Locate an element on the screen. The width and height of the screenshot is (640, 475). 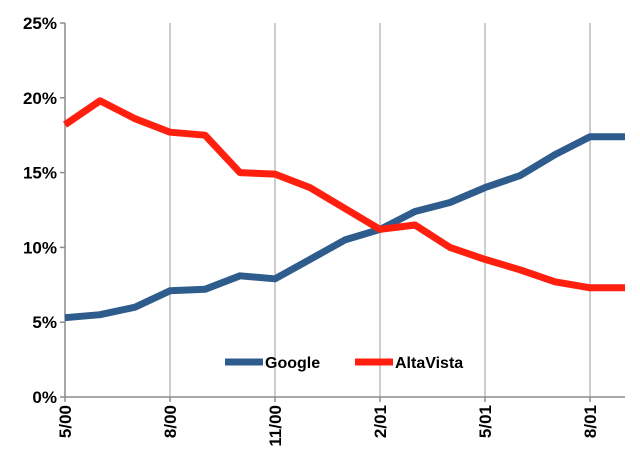
x-tick-label: 5/00 is located at coordinates (65, 421).